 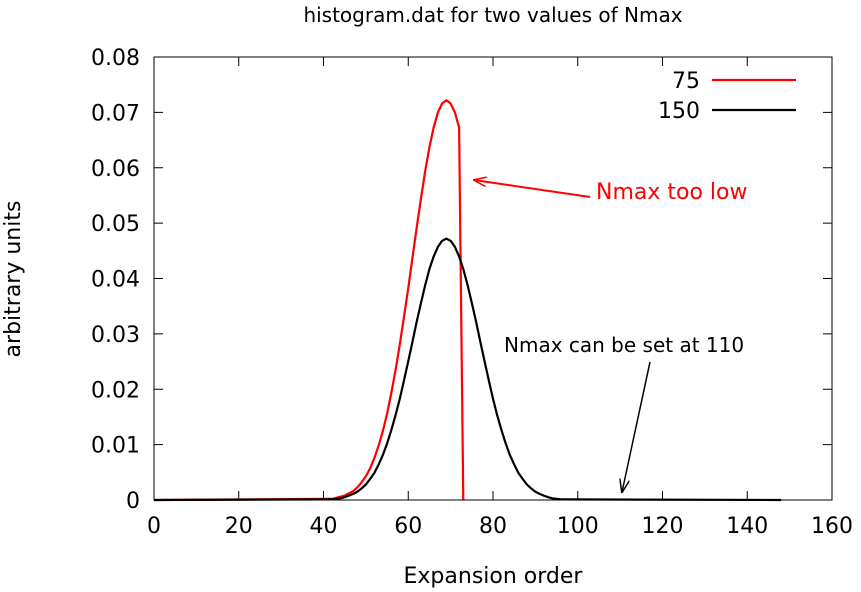 I want to click on x-tick-label: 60, so click(x=408, y=526).